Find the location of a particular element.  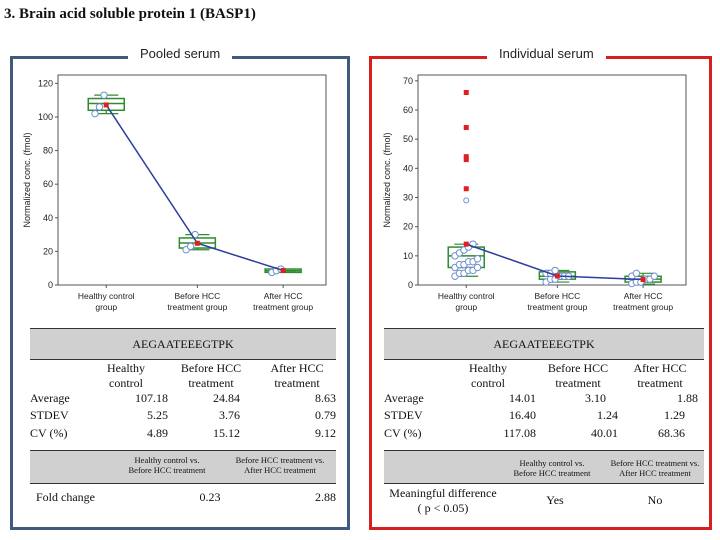

panel-title-individual: Individual serum is located at coordinates (546, 53).